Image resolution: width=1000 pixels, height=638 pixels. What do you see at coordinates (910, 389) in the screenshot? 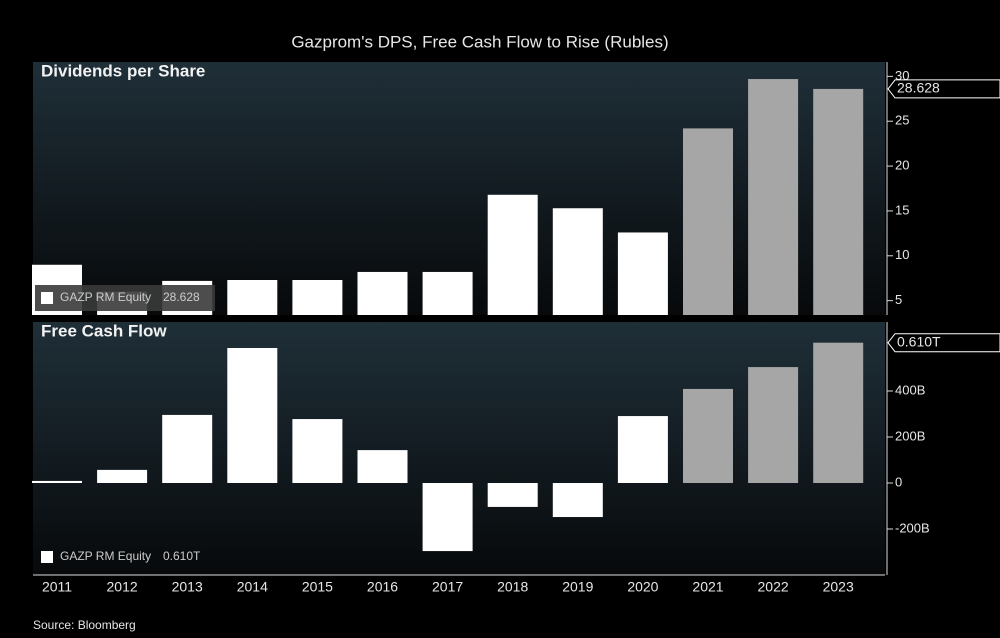
I see `y-tick-label: 400B` at bounding box center [910, 389].